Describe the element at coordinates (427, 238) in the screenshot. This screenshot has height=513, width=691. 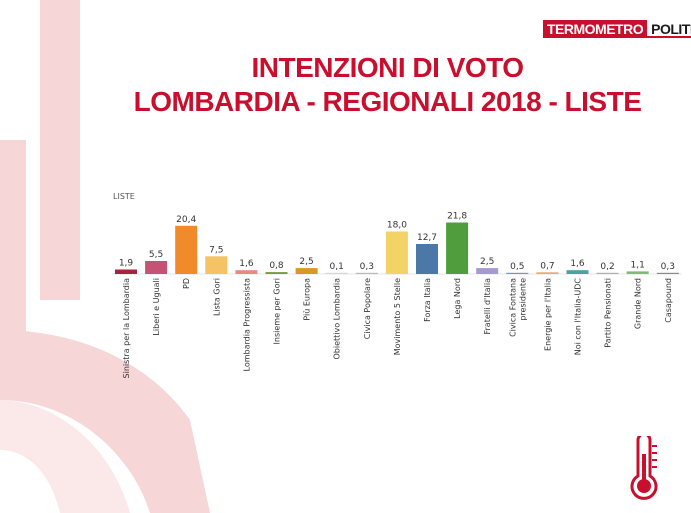
I see `bar-value-label: 12,7` at that location.